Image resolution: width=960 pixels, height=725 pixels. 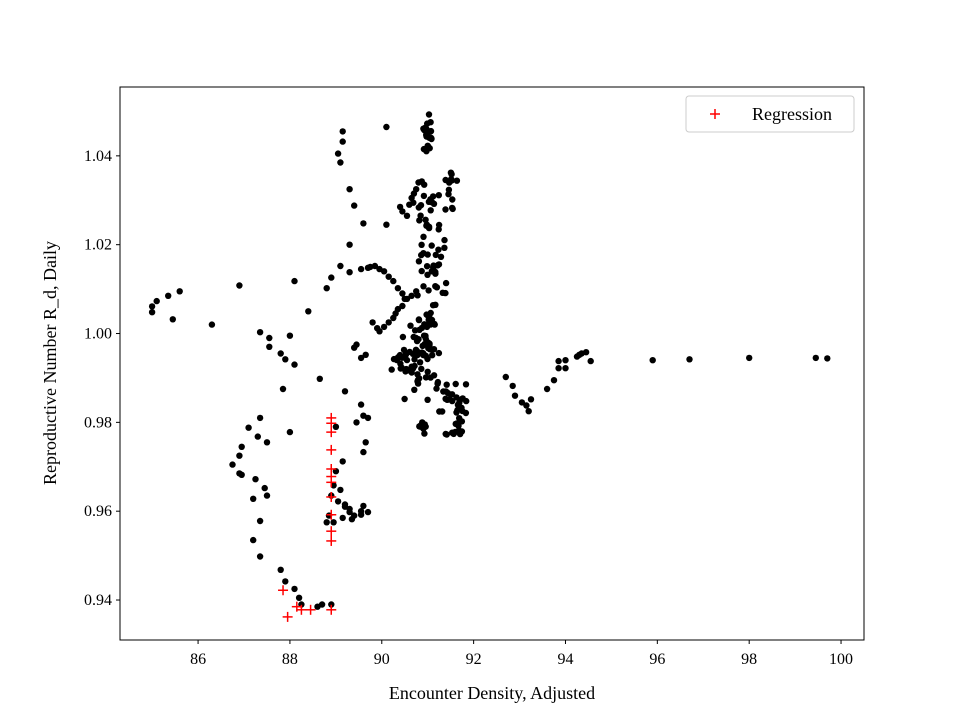 What do you see at coordinates (841, 659) in the screenshot?
I see `x-tick-label: 100` at bounding box center [841, 659].